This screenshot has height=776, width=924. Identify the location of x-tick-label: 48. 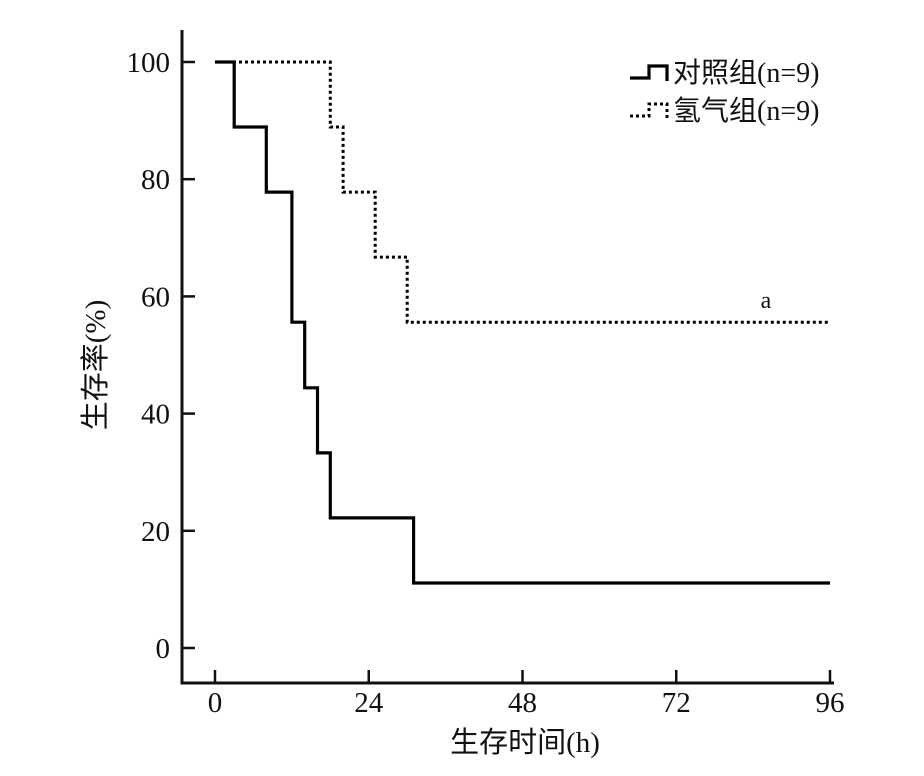
(522, 703).